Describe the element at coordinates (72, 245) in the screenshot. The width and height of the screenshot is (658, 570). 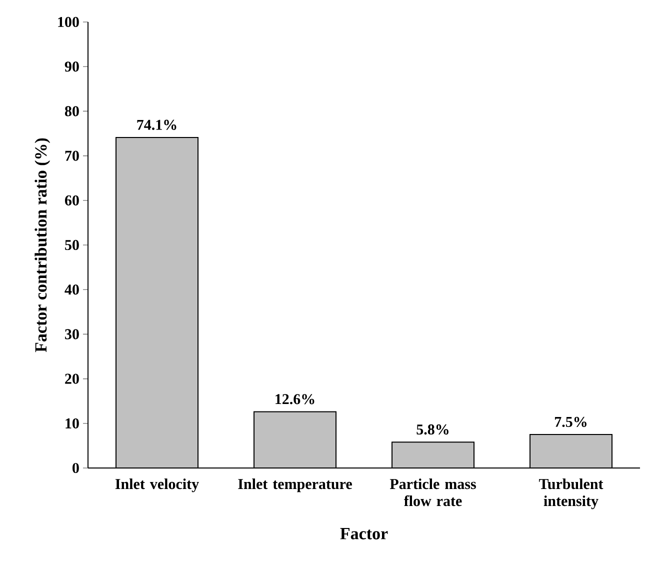
I see `y-tick-label: 50` at that location.